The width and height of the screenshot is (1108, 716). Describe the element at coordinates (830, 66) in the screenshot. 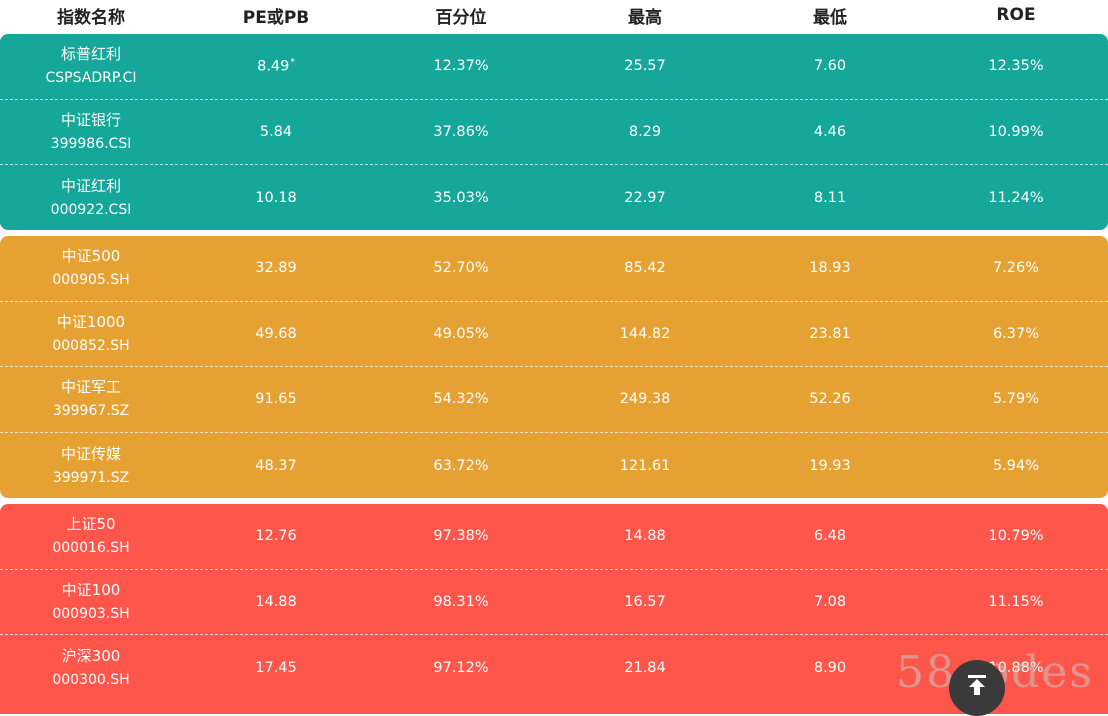

I see `low-value: 7.60` at that location.